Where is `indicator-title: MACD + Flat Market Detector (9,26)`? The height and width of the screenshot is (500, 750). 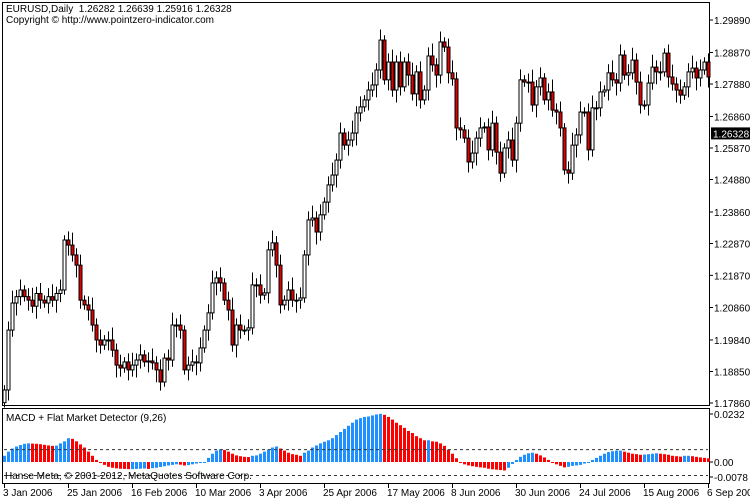
indicator-title: MACD + Flat Market Detector (9,26) is located at coordinates (86, 418).